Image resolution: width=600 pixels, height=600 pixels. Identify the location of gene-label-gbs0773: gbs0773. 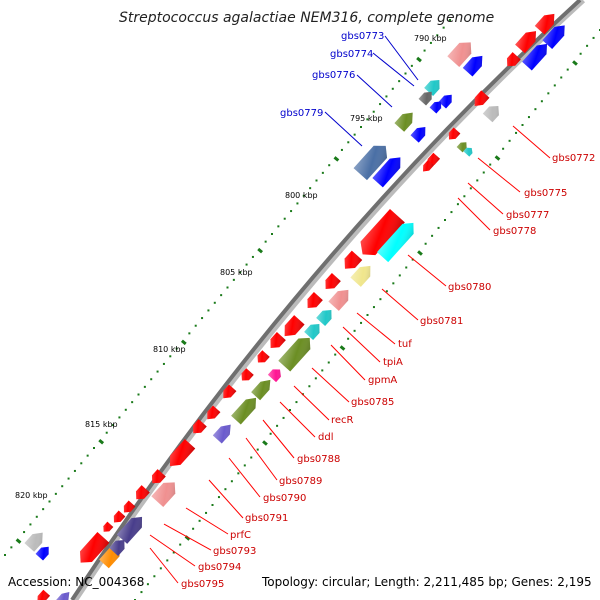
(362, 36).